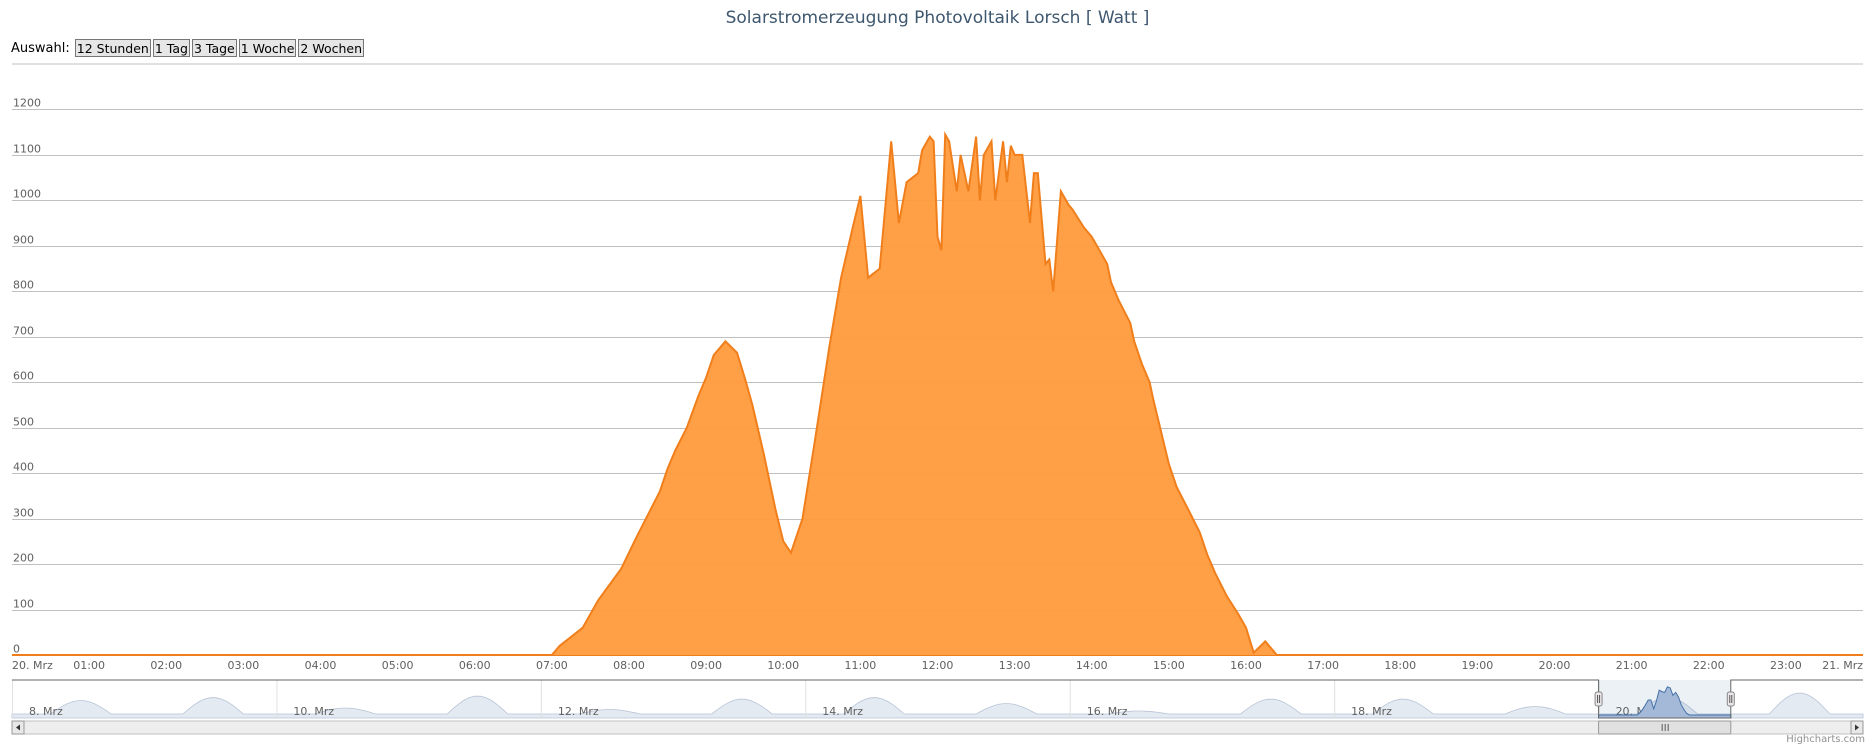 This screenshot has height=752, width=1875. What do you see at coordinates (1730, 699) in the screenshot?
I see `navigator-handle-right` at bounding box center [1730, 699].